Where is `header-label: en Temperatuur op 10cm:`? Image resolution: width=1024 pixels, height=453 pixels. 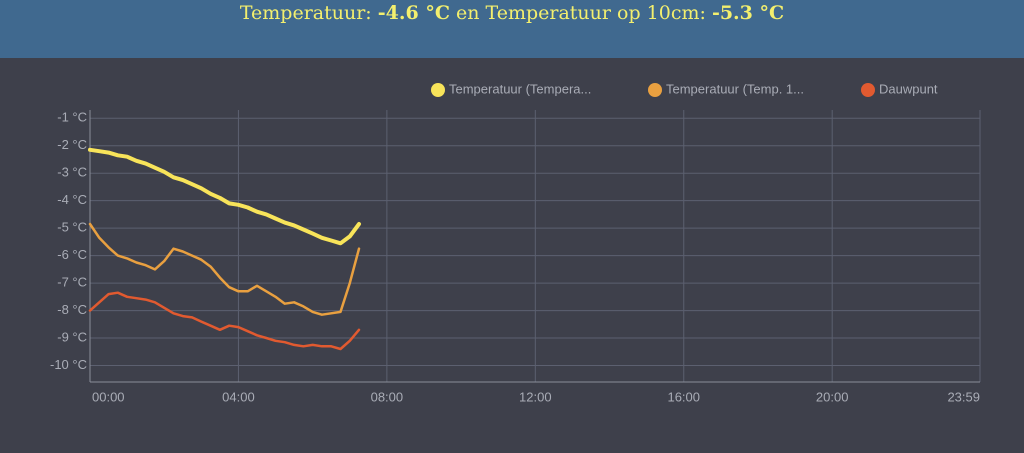 header-label: en Temperatuur op 10cm: is located at coordinates (581, 13).